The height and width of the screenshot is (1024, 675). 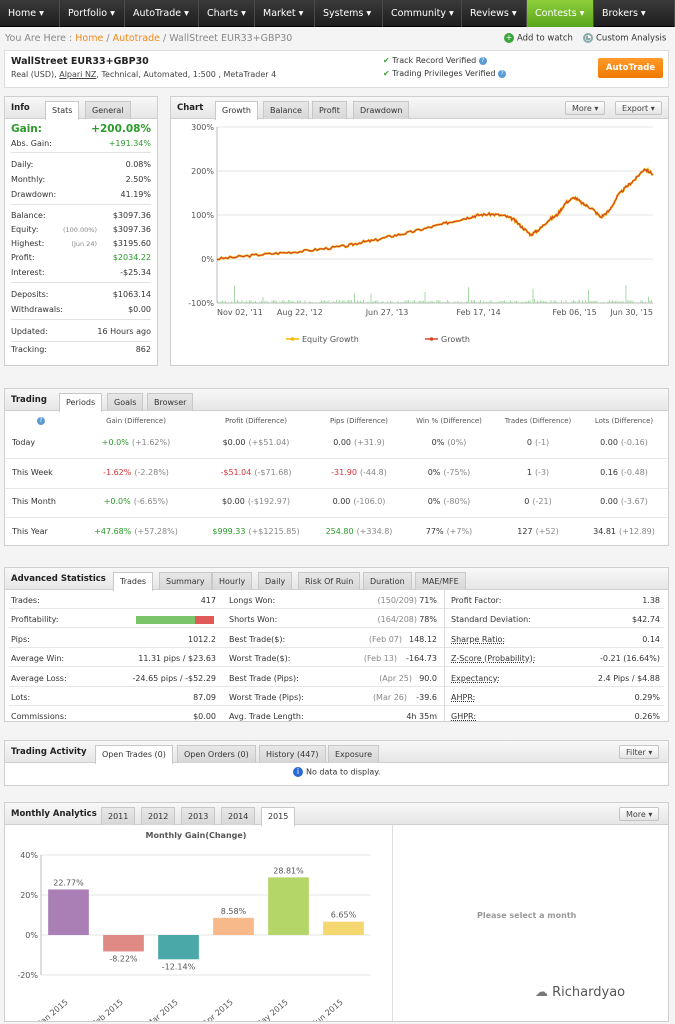 What do you see at coordinates (30, 13) in the screenshot?
I see `nav-item-home: Home ▾` at bounding box center [30, 13].